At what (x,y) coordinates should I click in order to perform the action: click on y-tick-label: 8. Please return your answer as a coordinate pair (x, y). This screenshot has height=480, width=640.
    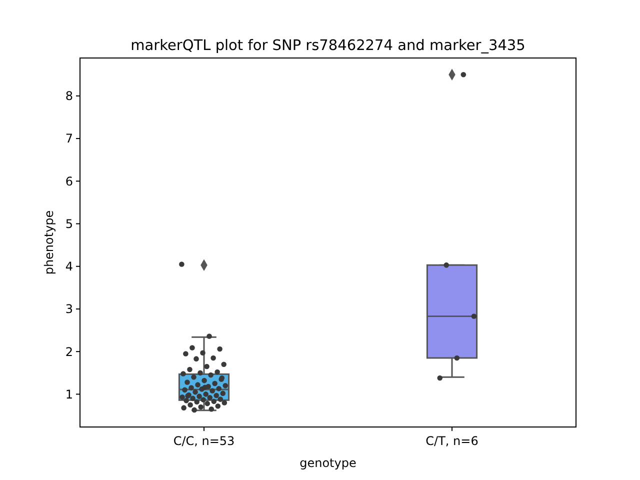
    Looking at the image, I should click on (69, 96).